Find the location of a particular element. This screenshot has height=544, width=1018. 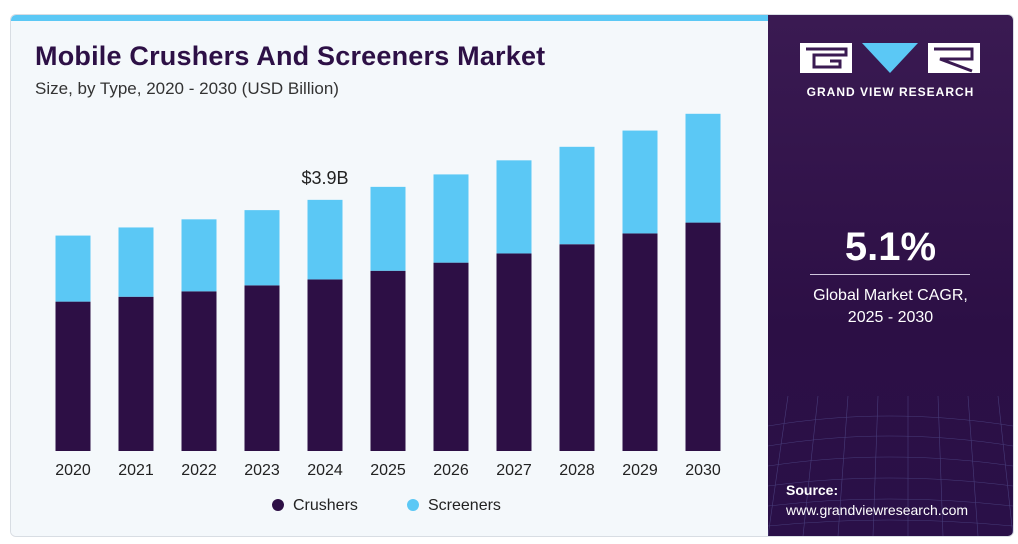

legend-label-screeners: Screeners is located at coordinates (464, 505).